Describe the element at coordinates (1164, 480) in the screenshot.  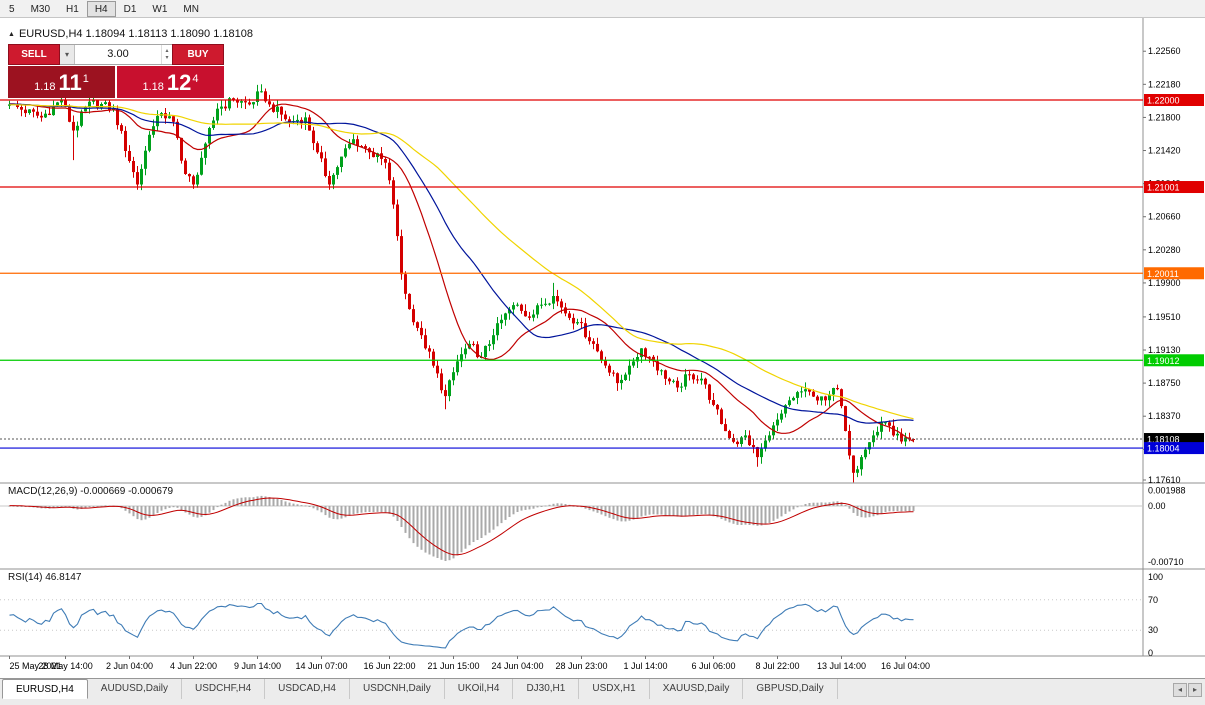
I see `svg-text: 1.17610` at that location.